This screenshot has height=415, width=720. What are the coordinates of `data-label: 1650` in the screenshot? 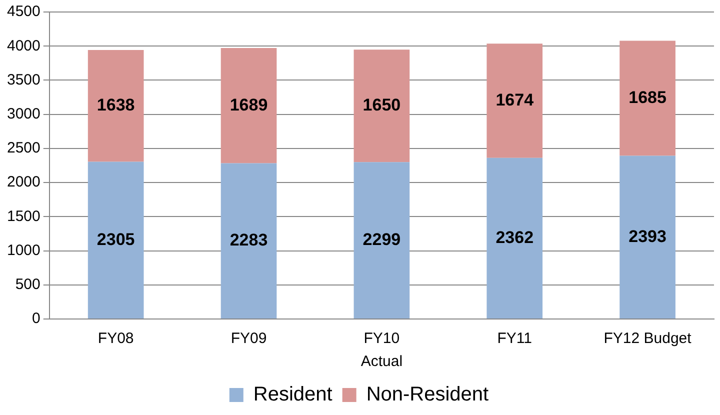 It's located at (381, 105).